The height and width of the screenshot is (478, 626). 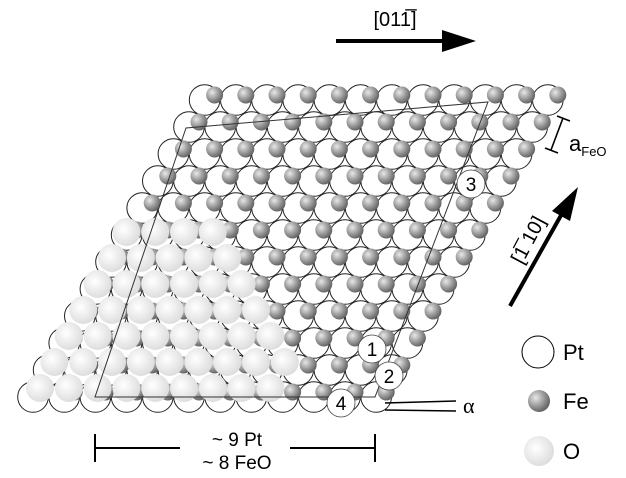 I want to click on site-label-2: 2, so click(x=389, y=376).